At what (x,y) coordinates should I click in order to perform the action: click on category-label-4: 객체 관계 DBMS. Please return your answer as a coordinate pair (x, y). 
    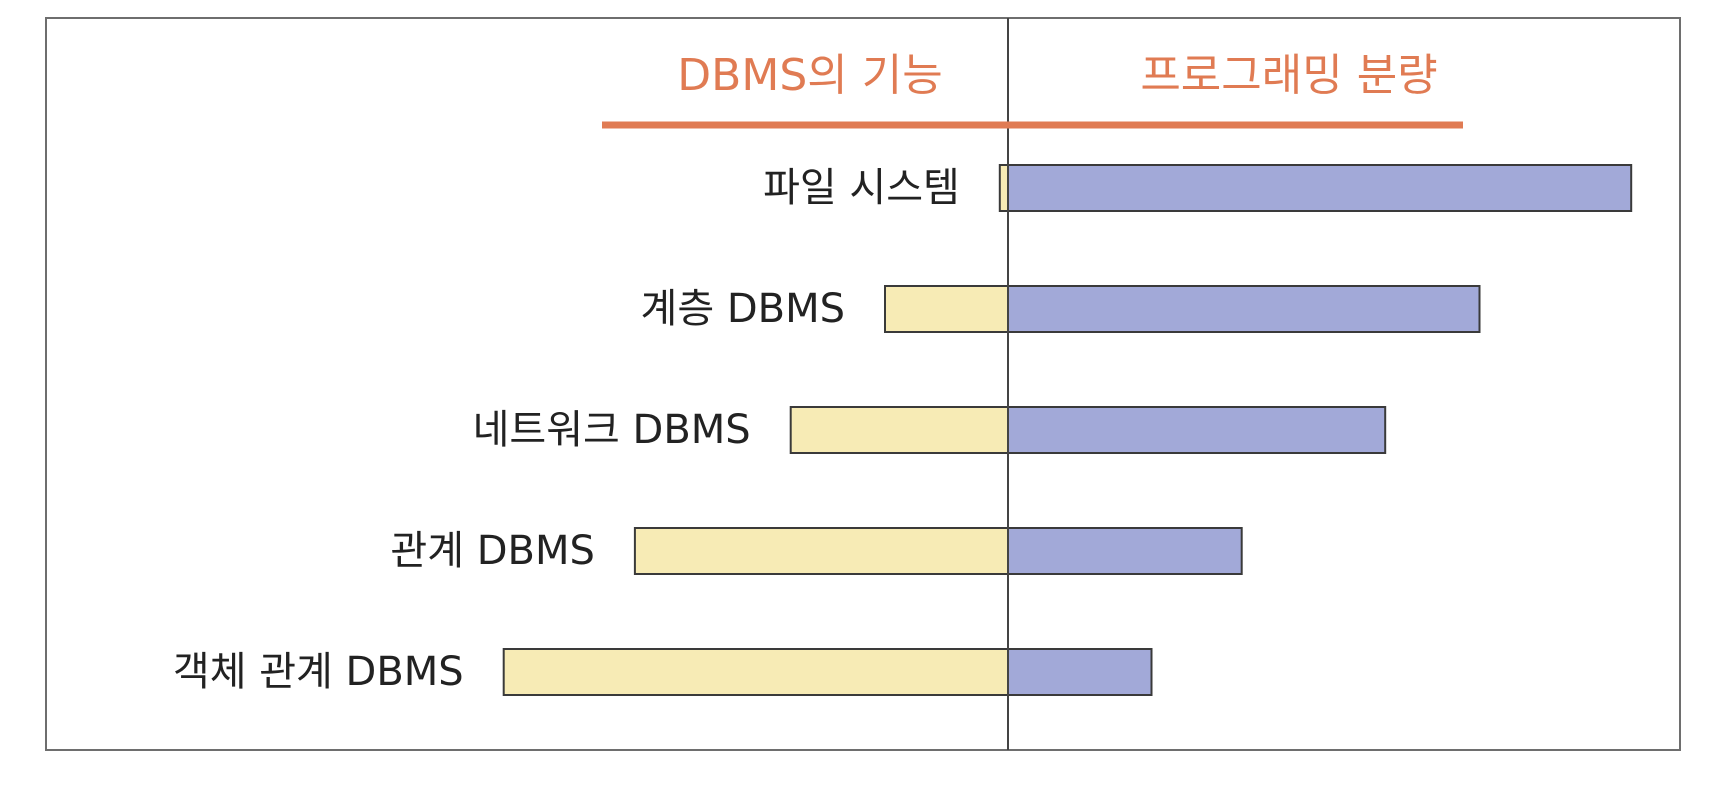
    Looking at the image, I should click on (318, 672).